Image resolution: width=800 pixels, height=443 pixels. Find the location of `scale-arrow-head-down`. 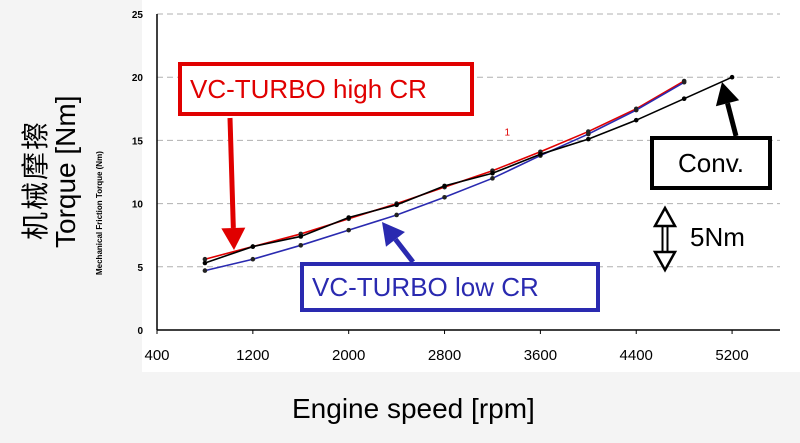

scale-arrow-head-down is located at coordinates (665, 261).